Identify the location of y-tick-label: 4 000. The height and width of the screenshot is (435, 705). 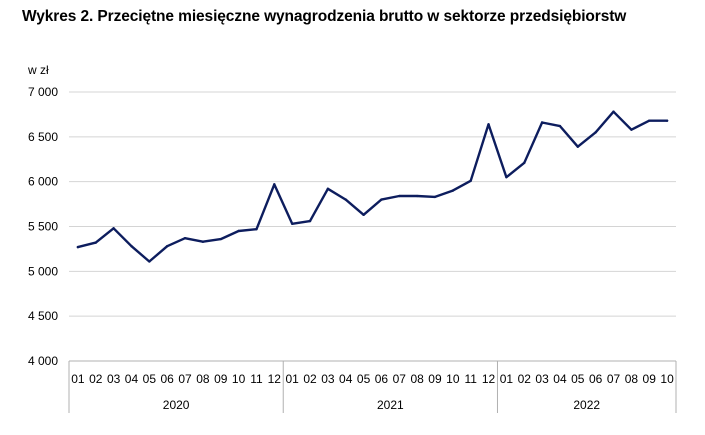
(43, 361).